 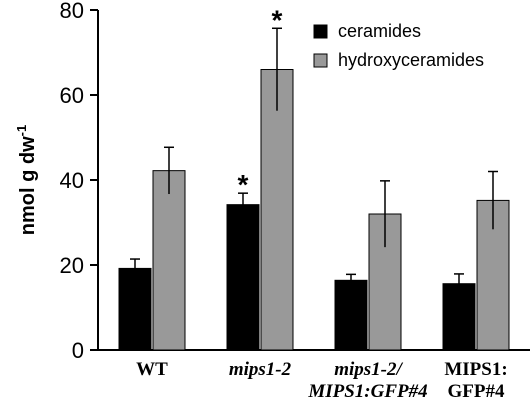 I want to click on legend-swatch-hydroxyceramides, so click(x=320, y=60).